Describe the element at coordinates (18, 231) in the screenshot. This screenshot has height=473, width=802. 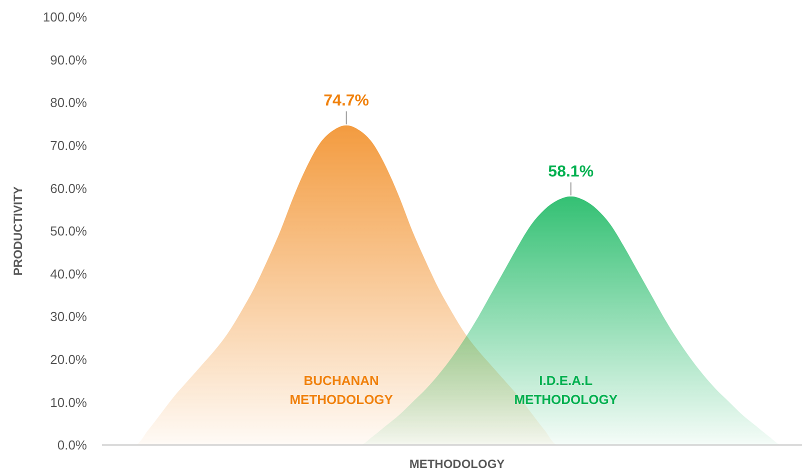
I see `y-axis-title: PRODUCTIVITY` at that location.